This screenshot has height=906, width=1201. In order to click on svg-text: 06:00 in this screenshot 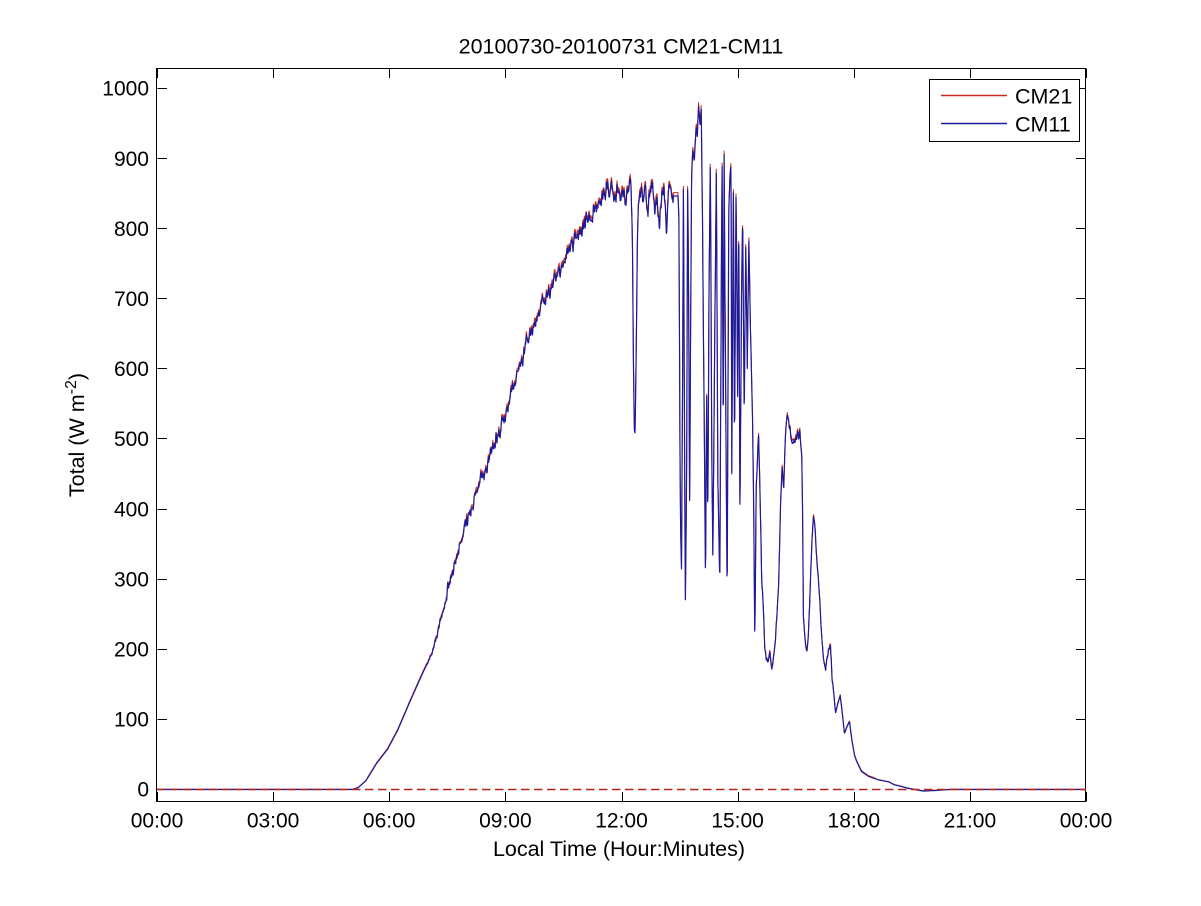, I will do `click(389, 821)`.